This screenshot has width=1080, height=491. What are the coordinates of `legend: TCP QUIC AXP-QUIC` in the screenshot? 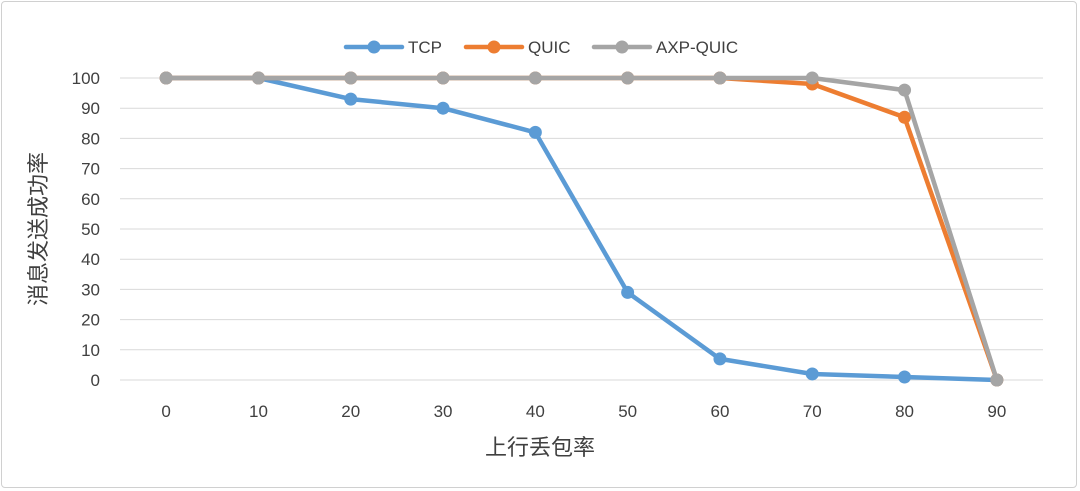 It's located at (540, 47).